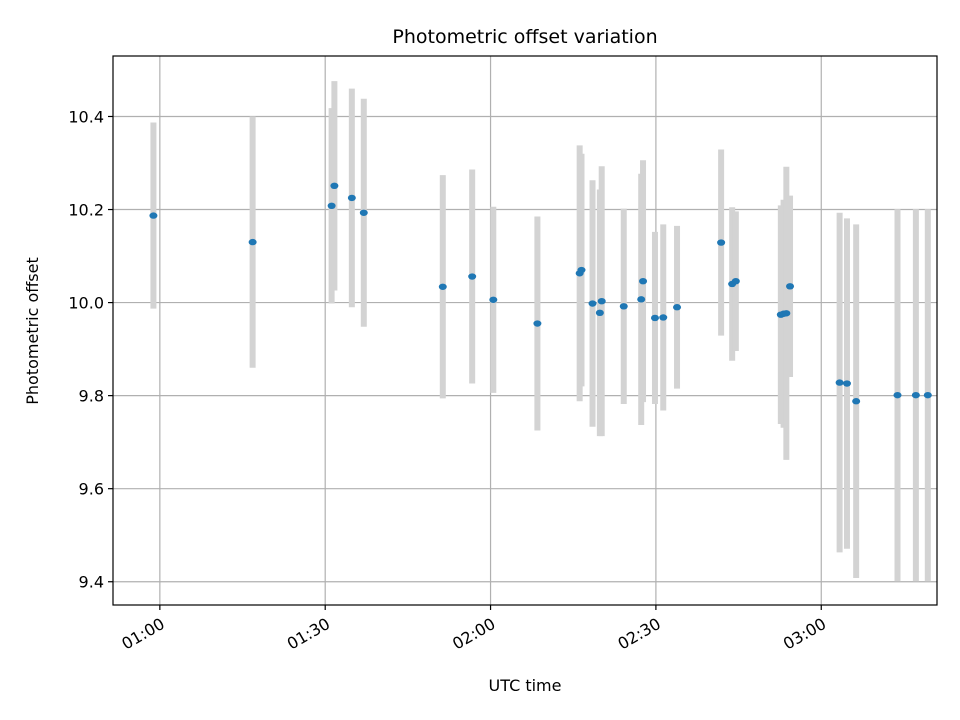 The image size is (960, 720). I want to click on y-tick-label: 9.8, so click(91, 396).